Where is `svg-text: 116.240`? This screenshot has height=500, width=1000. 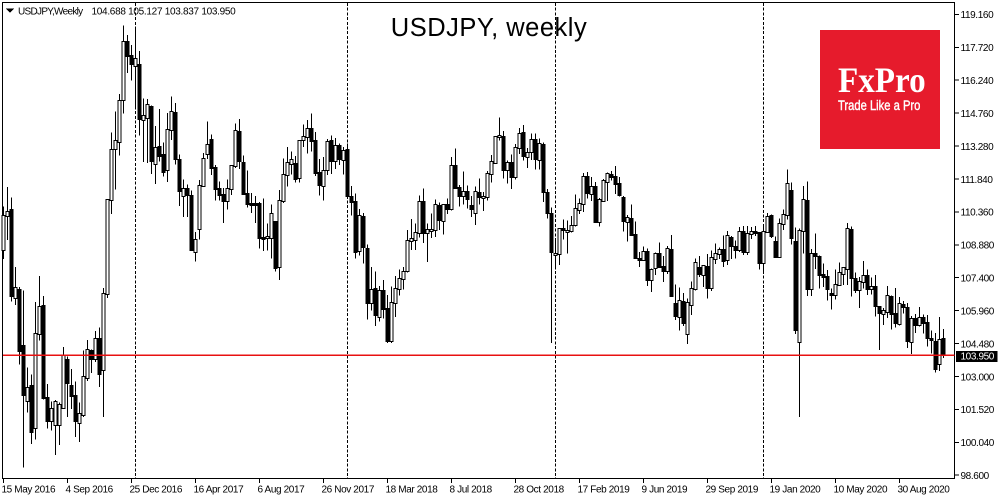 svg-text: 116.240 is located at coordinates (978, 81).